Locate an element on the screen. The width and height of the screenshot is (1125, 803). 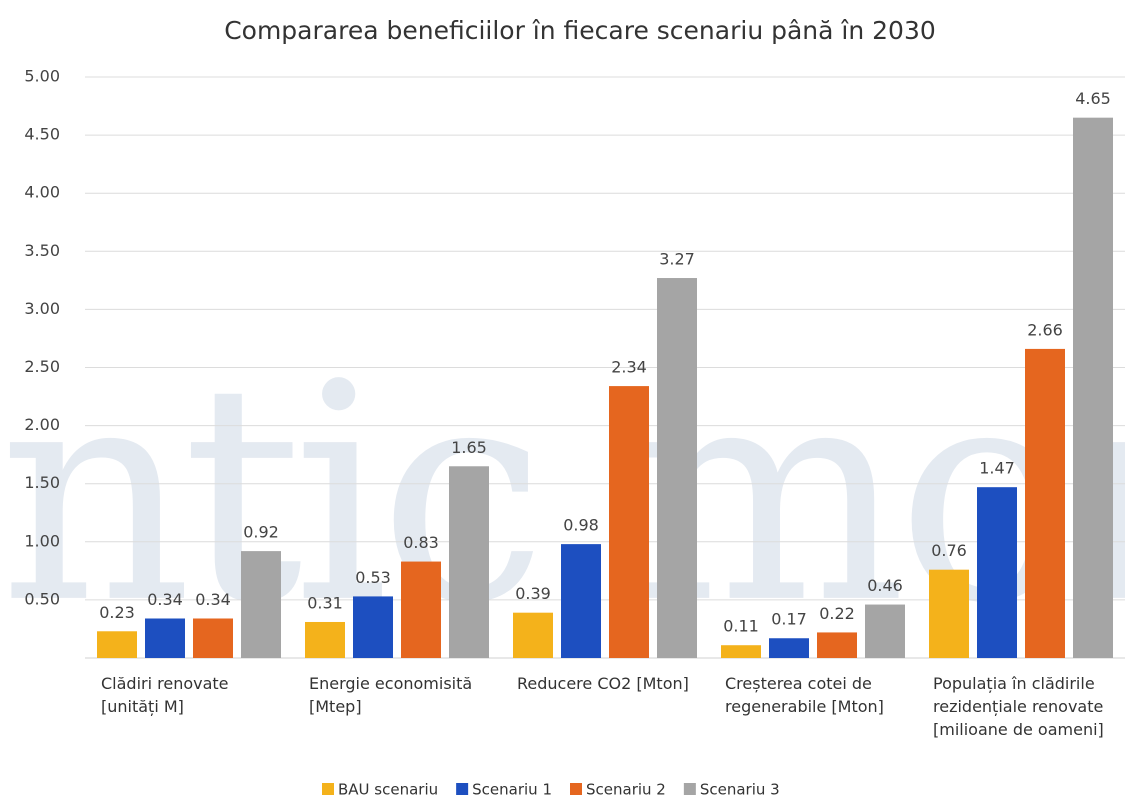
data-label: 0.39 is located at coordinates (533, 593).